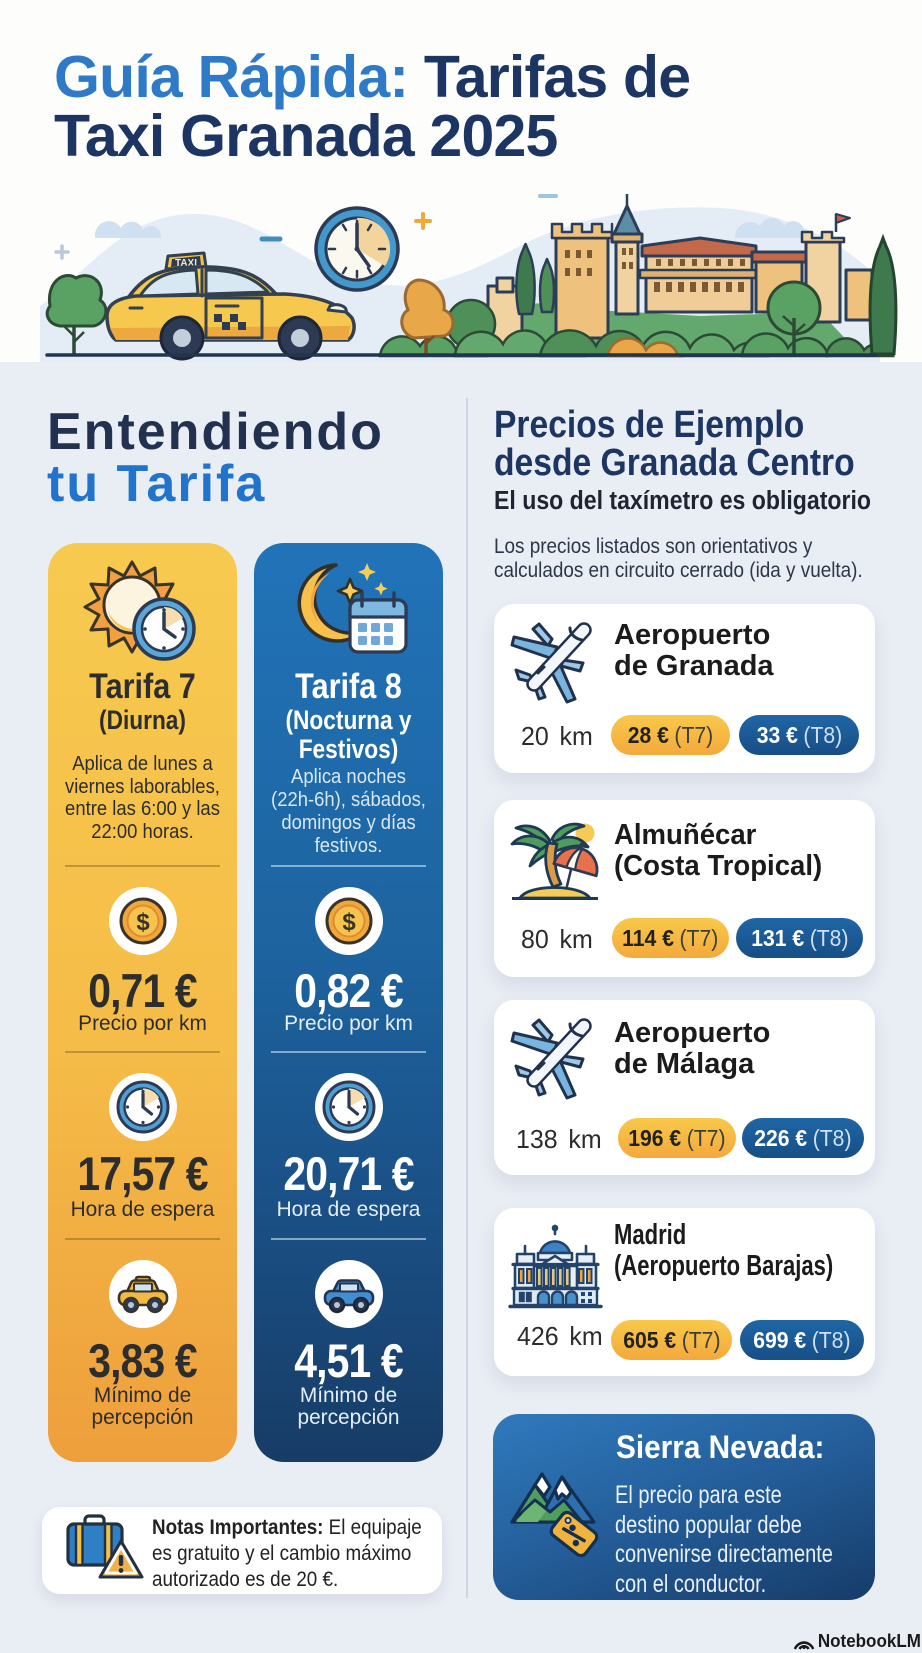 This screenshot has height=1653, width=922. I want to click on svg-text: TAXI, so click(186, 263).